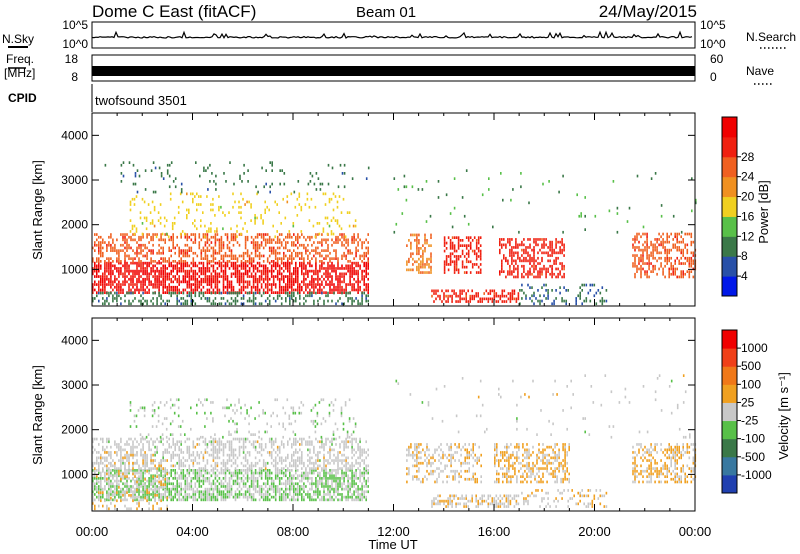  What do you see at coordinates (729, 127) in the screenshot?
I see `power-colorbar-segment` at bounding box center [729, 127].